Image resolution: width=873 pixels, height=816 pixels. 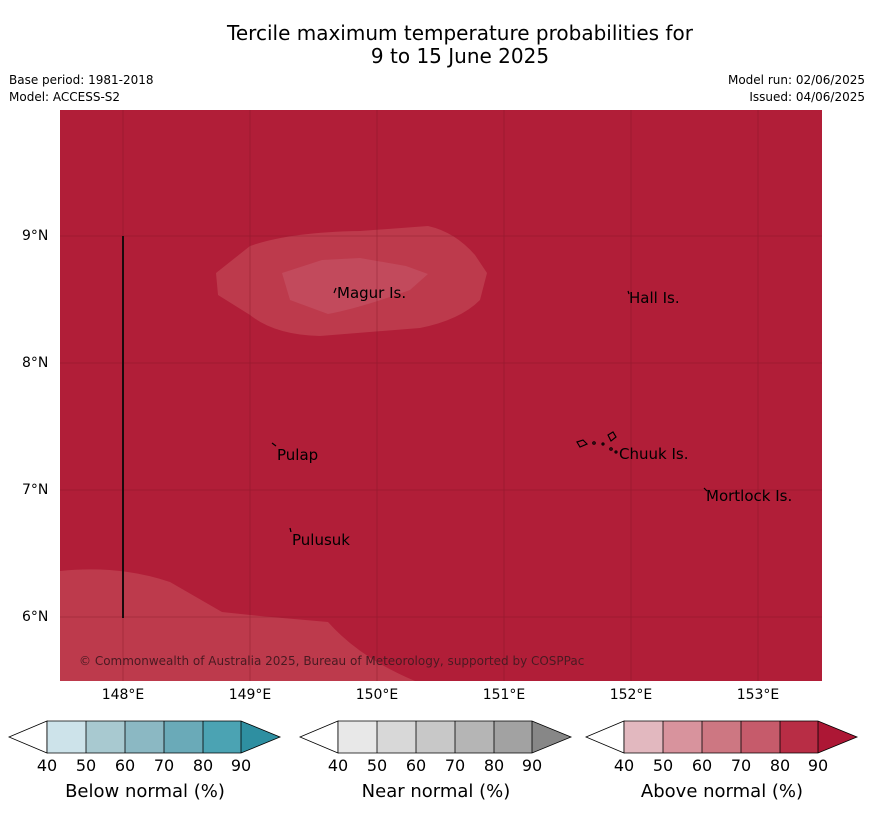 I want to click on model-name: Model: ACCESS-S2, so click(x=65, y=97).